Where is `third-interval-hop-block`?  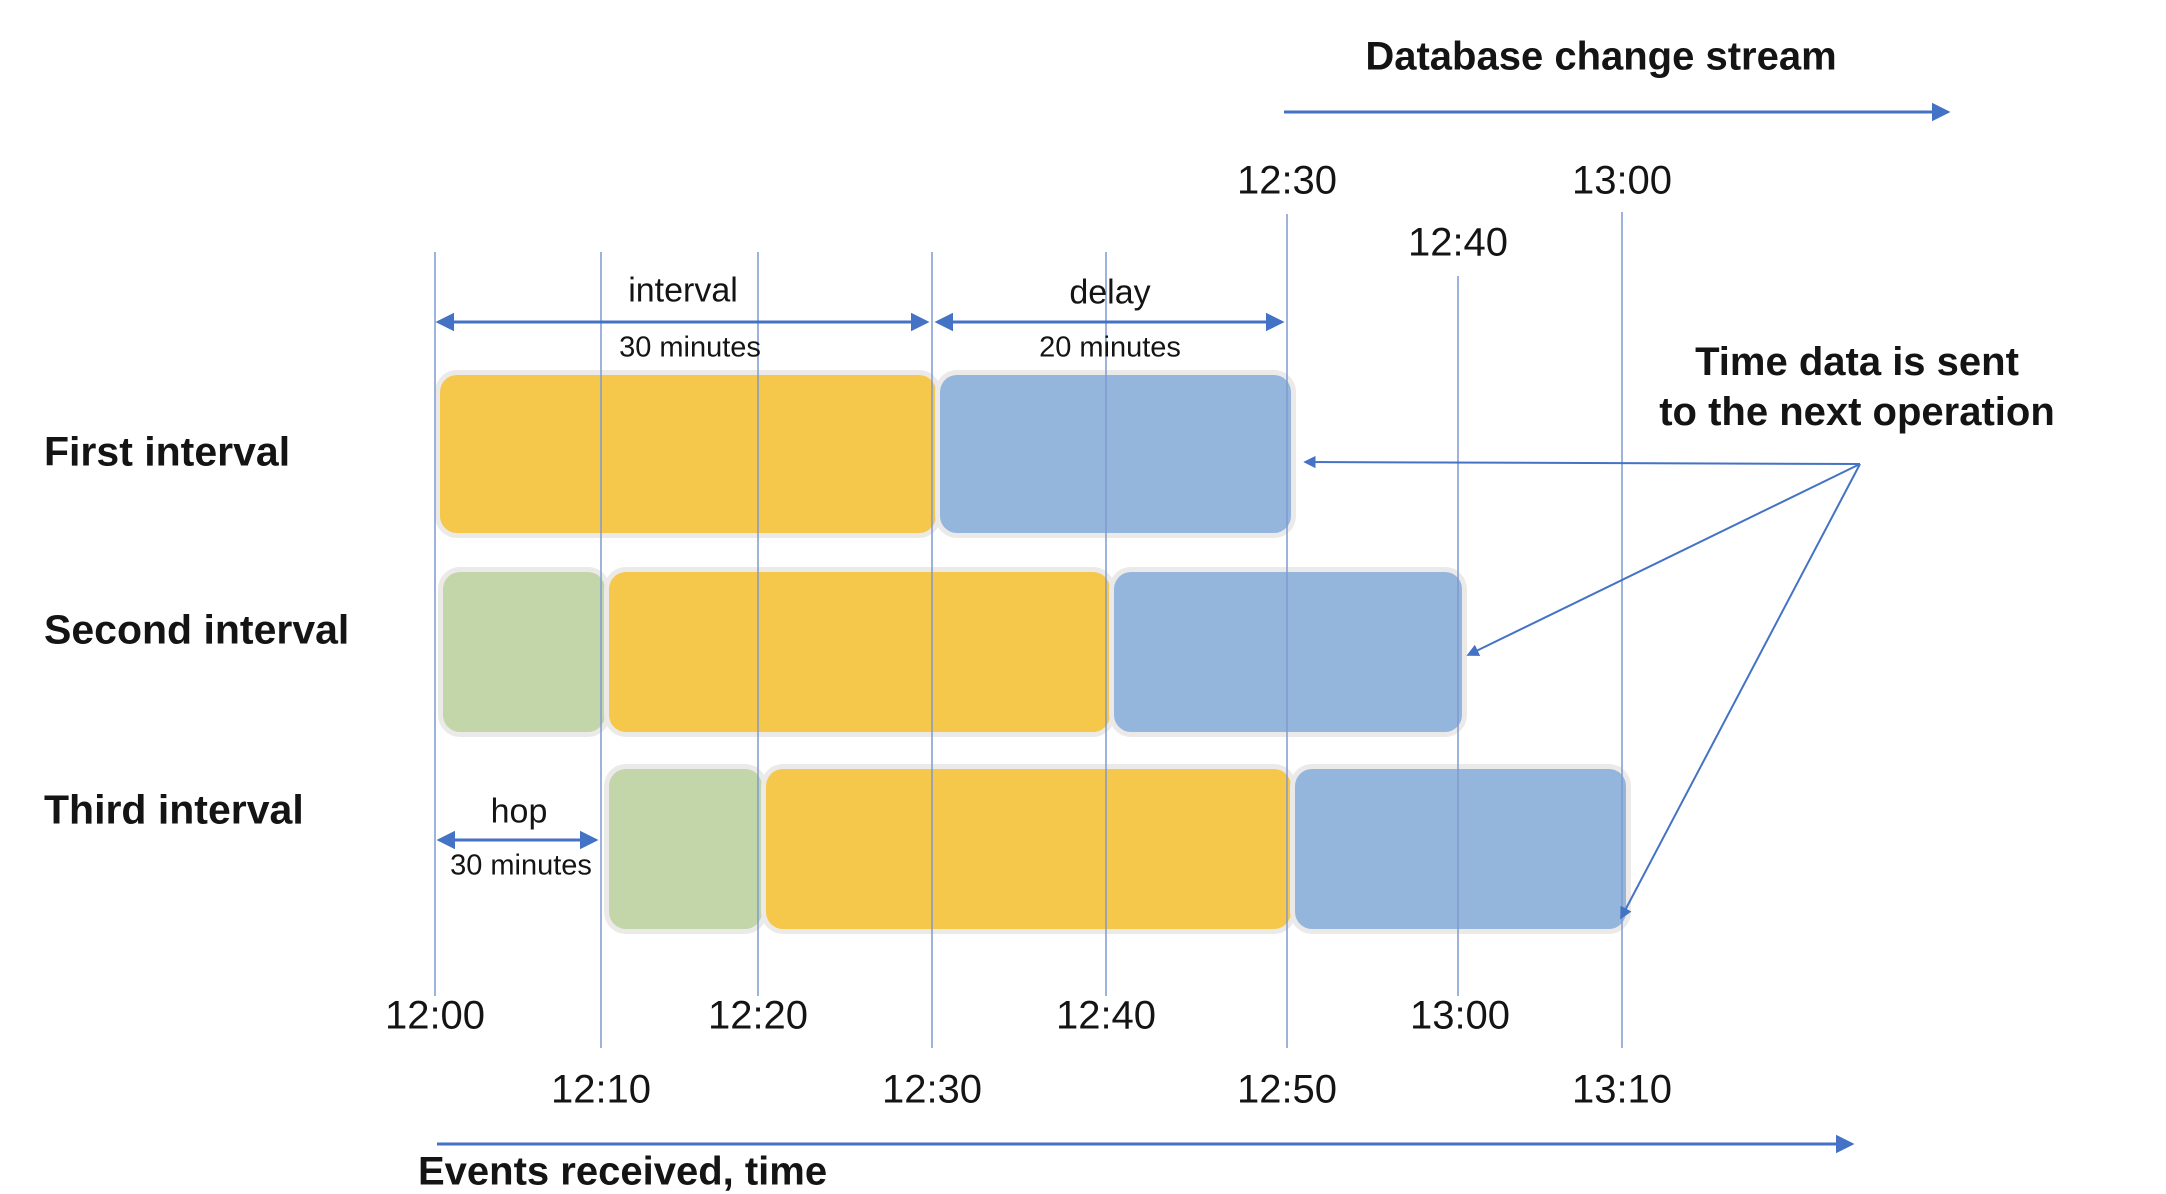
third-interval-hop-block is located at coordinates (685, 849).